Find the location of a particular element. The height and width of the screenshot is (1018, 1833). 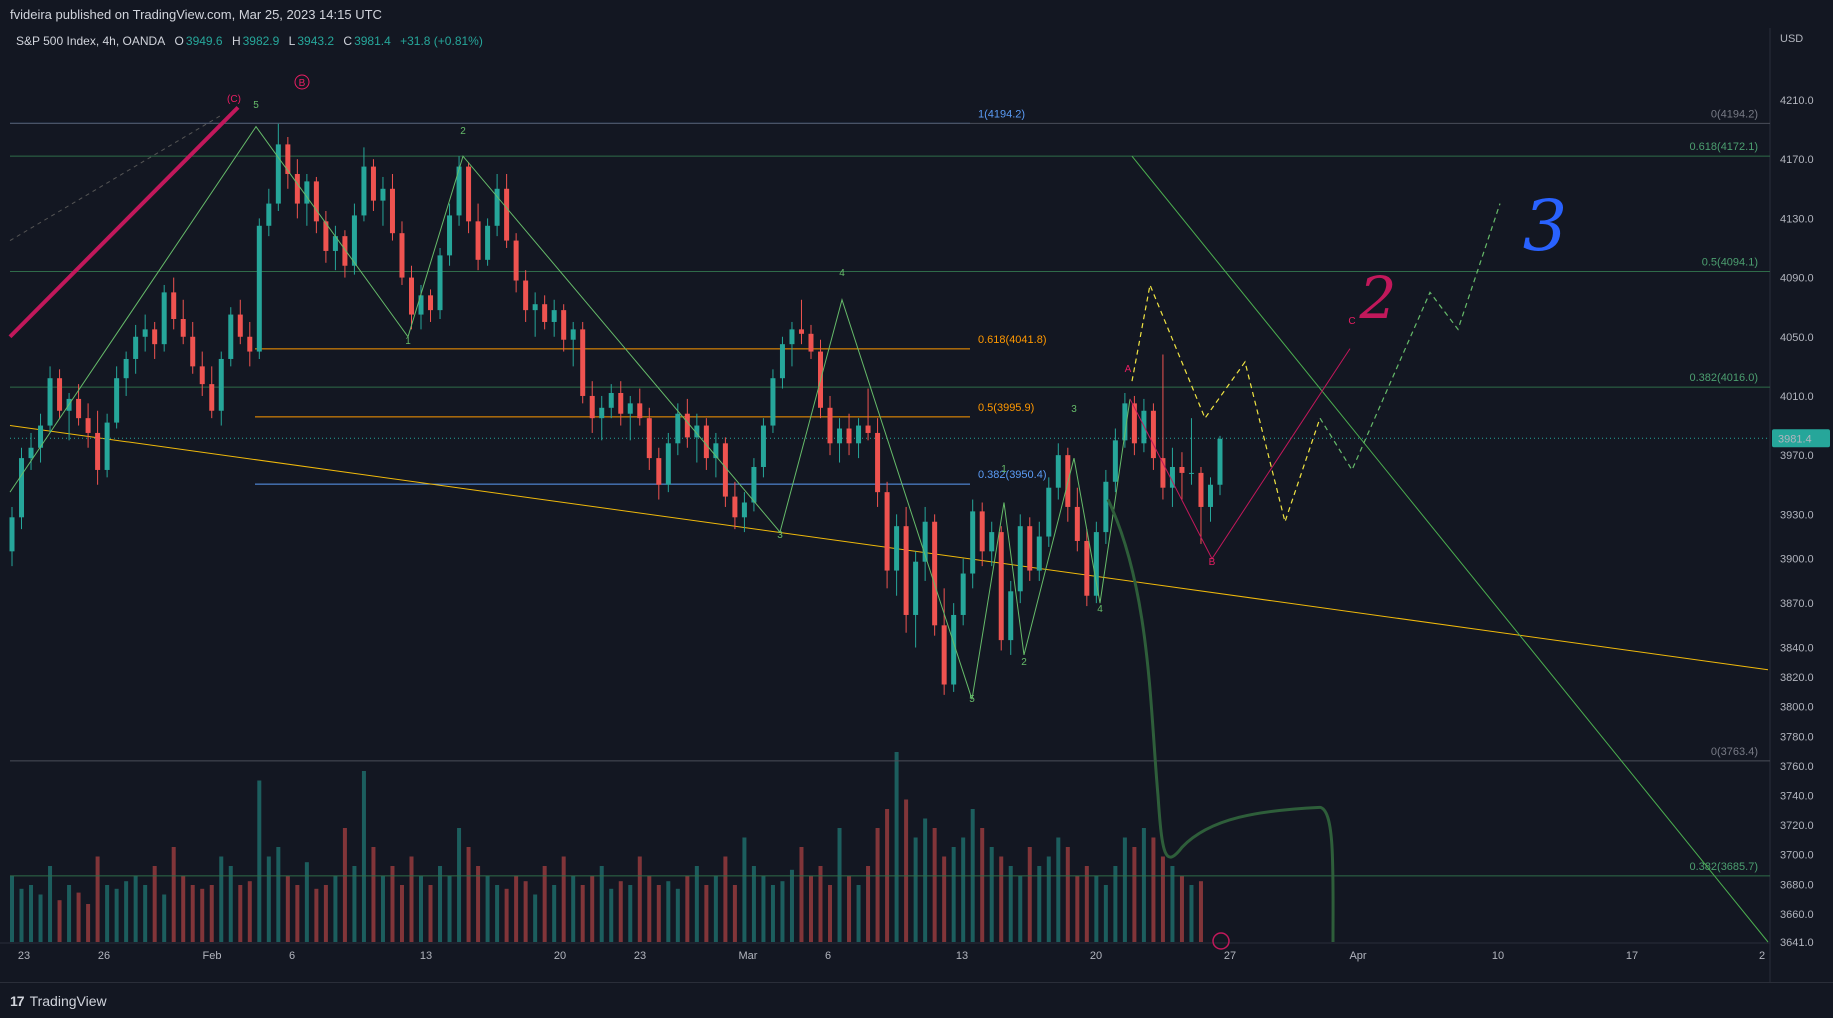

wave-label: 5 is located at coordinates (256, 105).